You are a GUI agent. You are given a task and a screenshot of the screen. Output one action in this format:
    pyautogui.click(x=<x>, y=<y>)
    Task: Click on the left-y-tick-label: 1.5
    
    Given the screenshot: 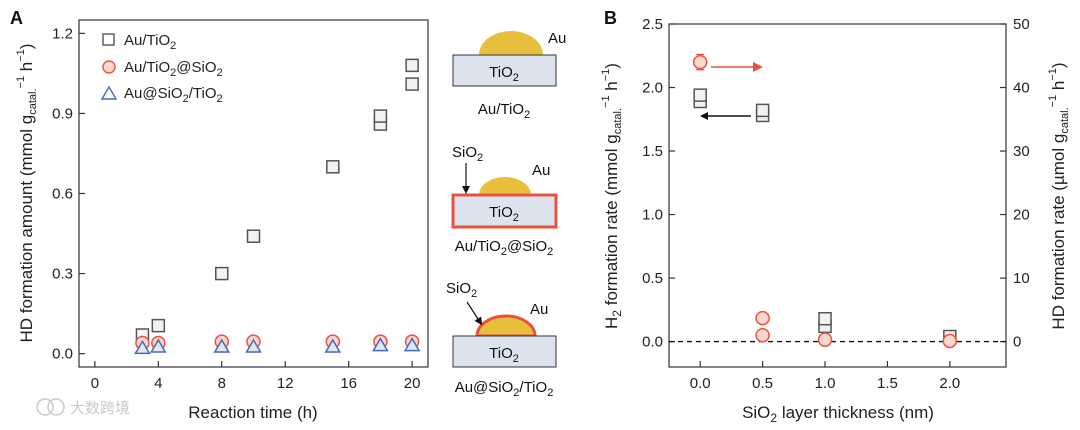 What is the action you would take?
    pyautogui.click(x=652, y=151)
    